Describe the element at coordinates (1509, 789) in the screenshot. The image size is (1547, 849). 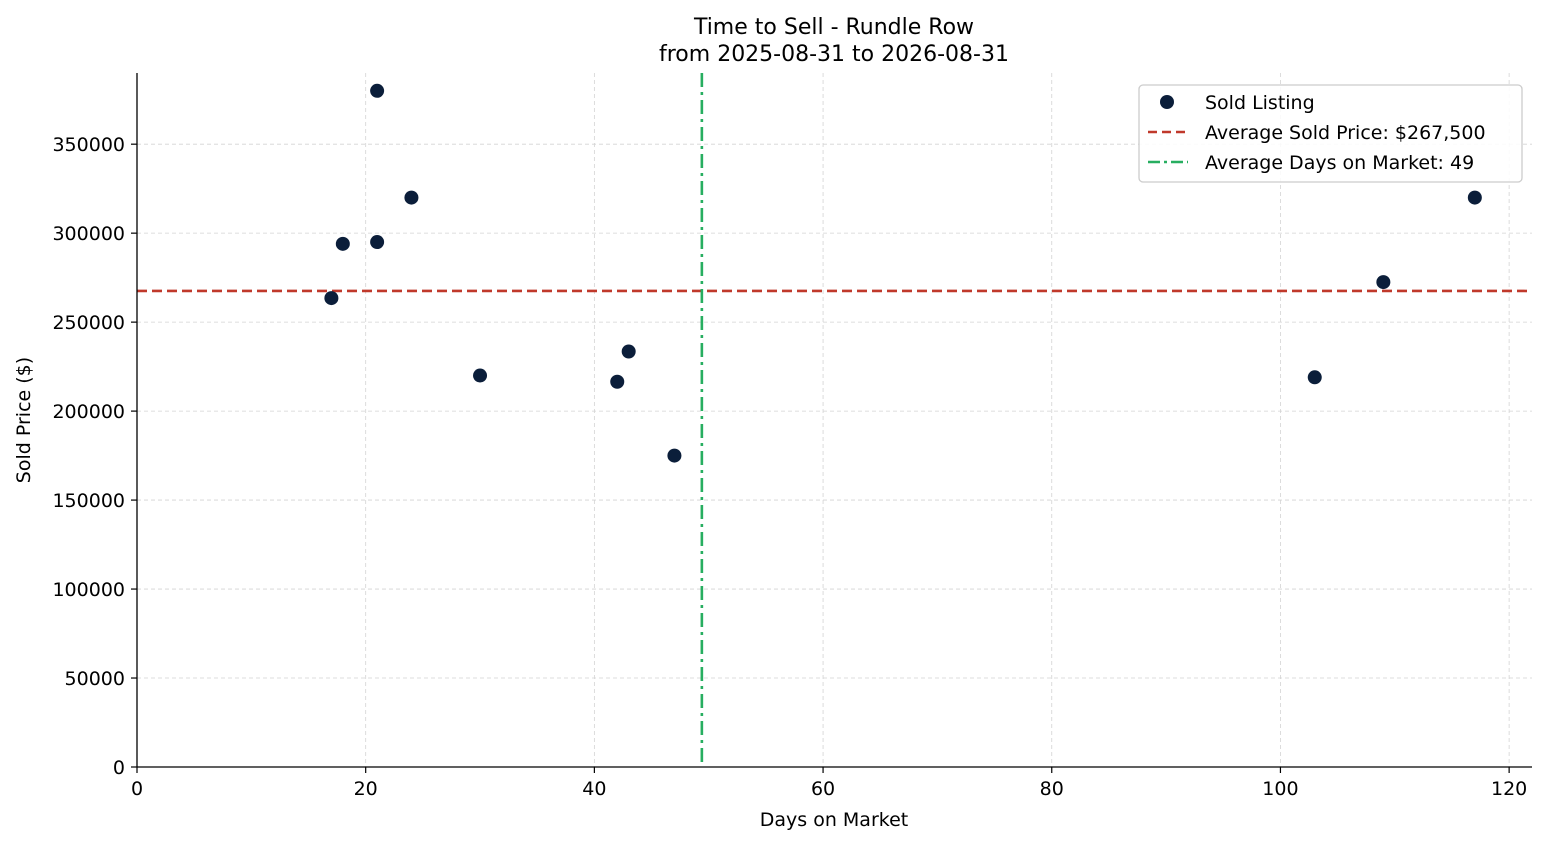
I see `x-tick-label: 120` at that location.